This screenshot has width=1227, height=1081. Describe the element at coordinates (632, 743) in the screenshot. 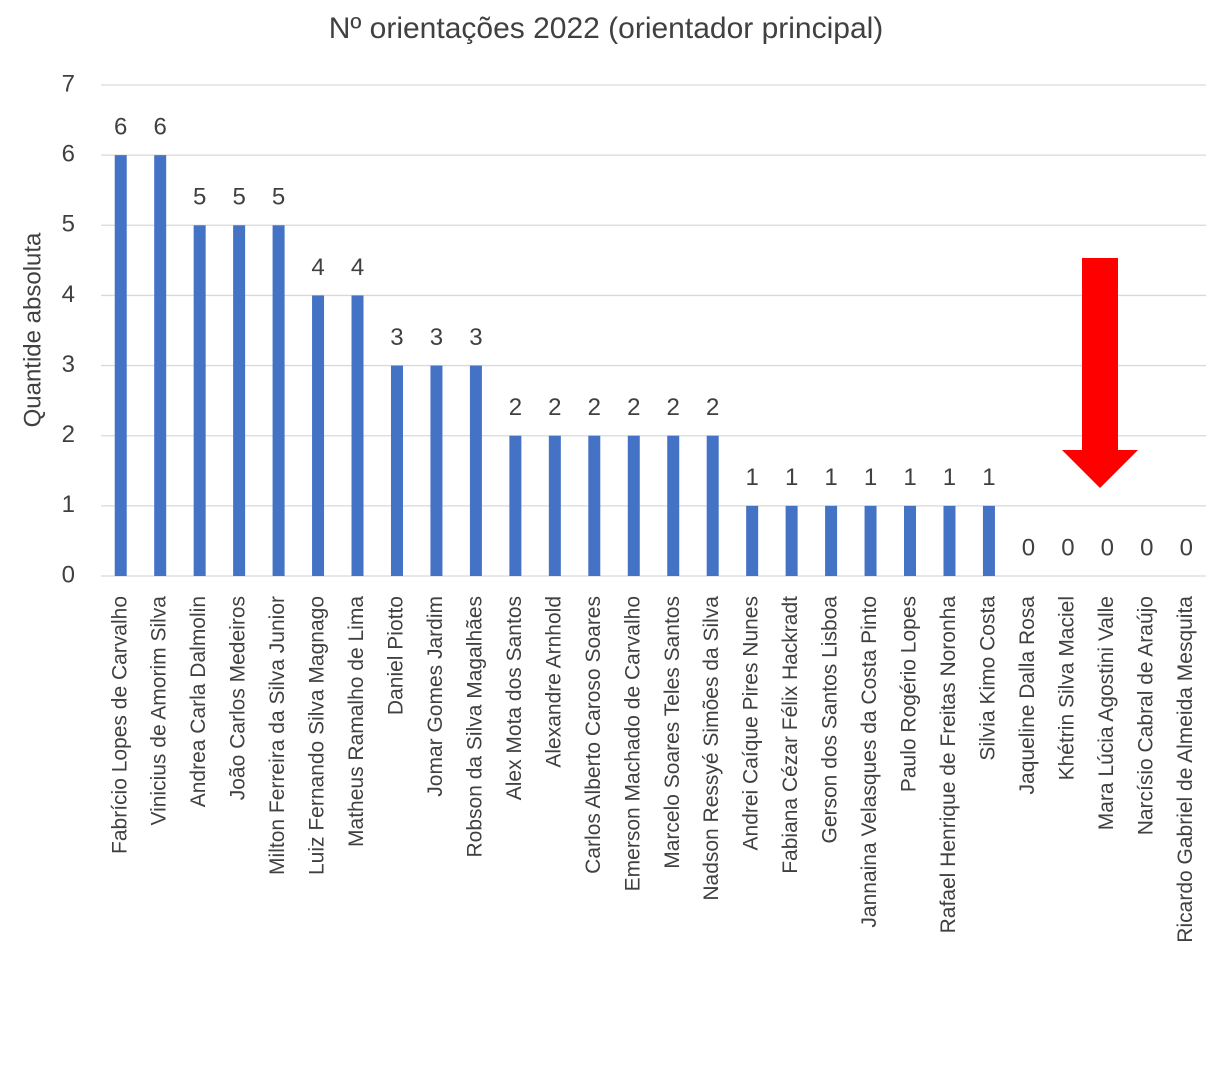

I see `x-tick-label: Emerson Machado de Carvalho` at that location.